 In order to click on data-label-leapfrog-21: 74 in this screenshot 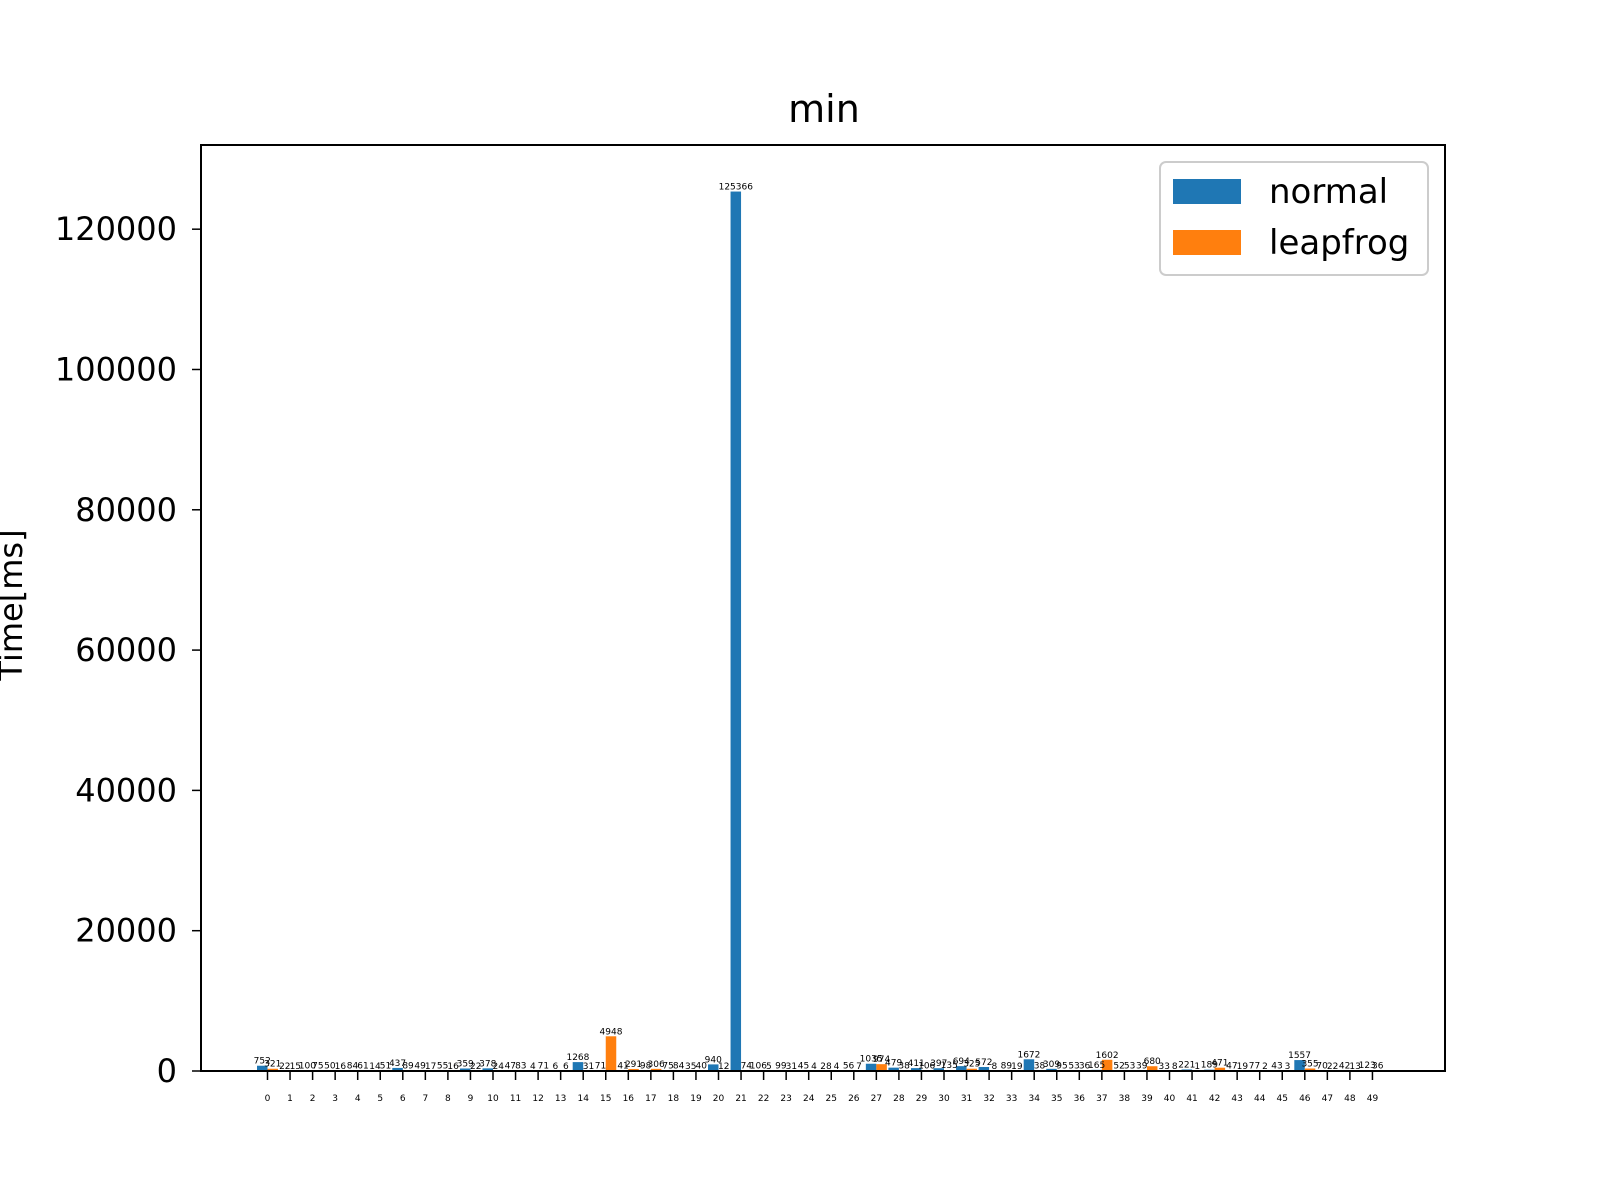, I will do `click(747, 1066)`.